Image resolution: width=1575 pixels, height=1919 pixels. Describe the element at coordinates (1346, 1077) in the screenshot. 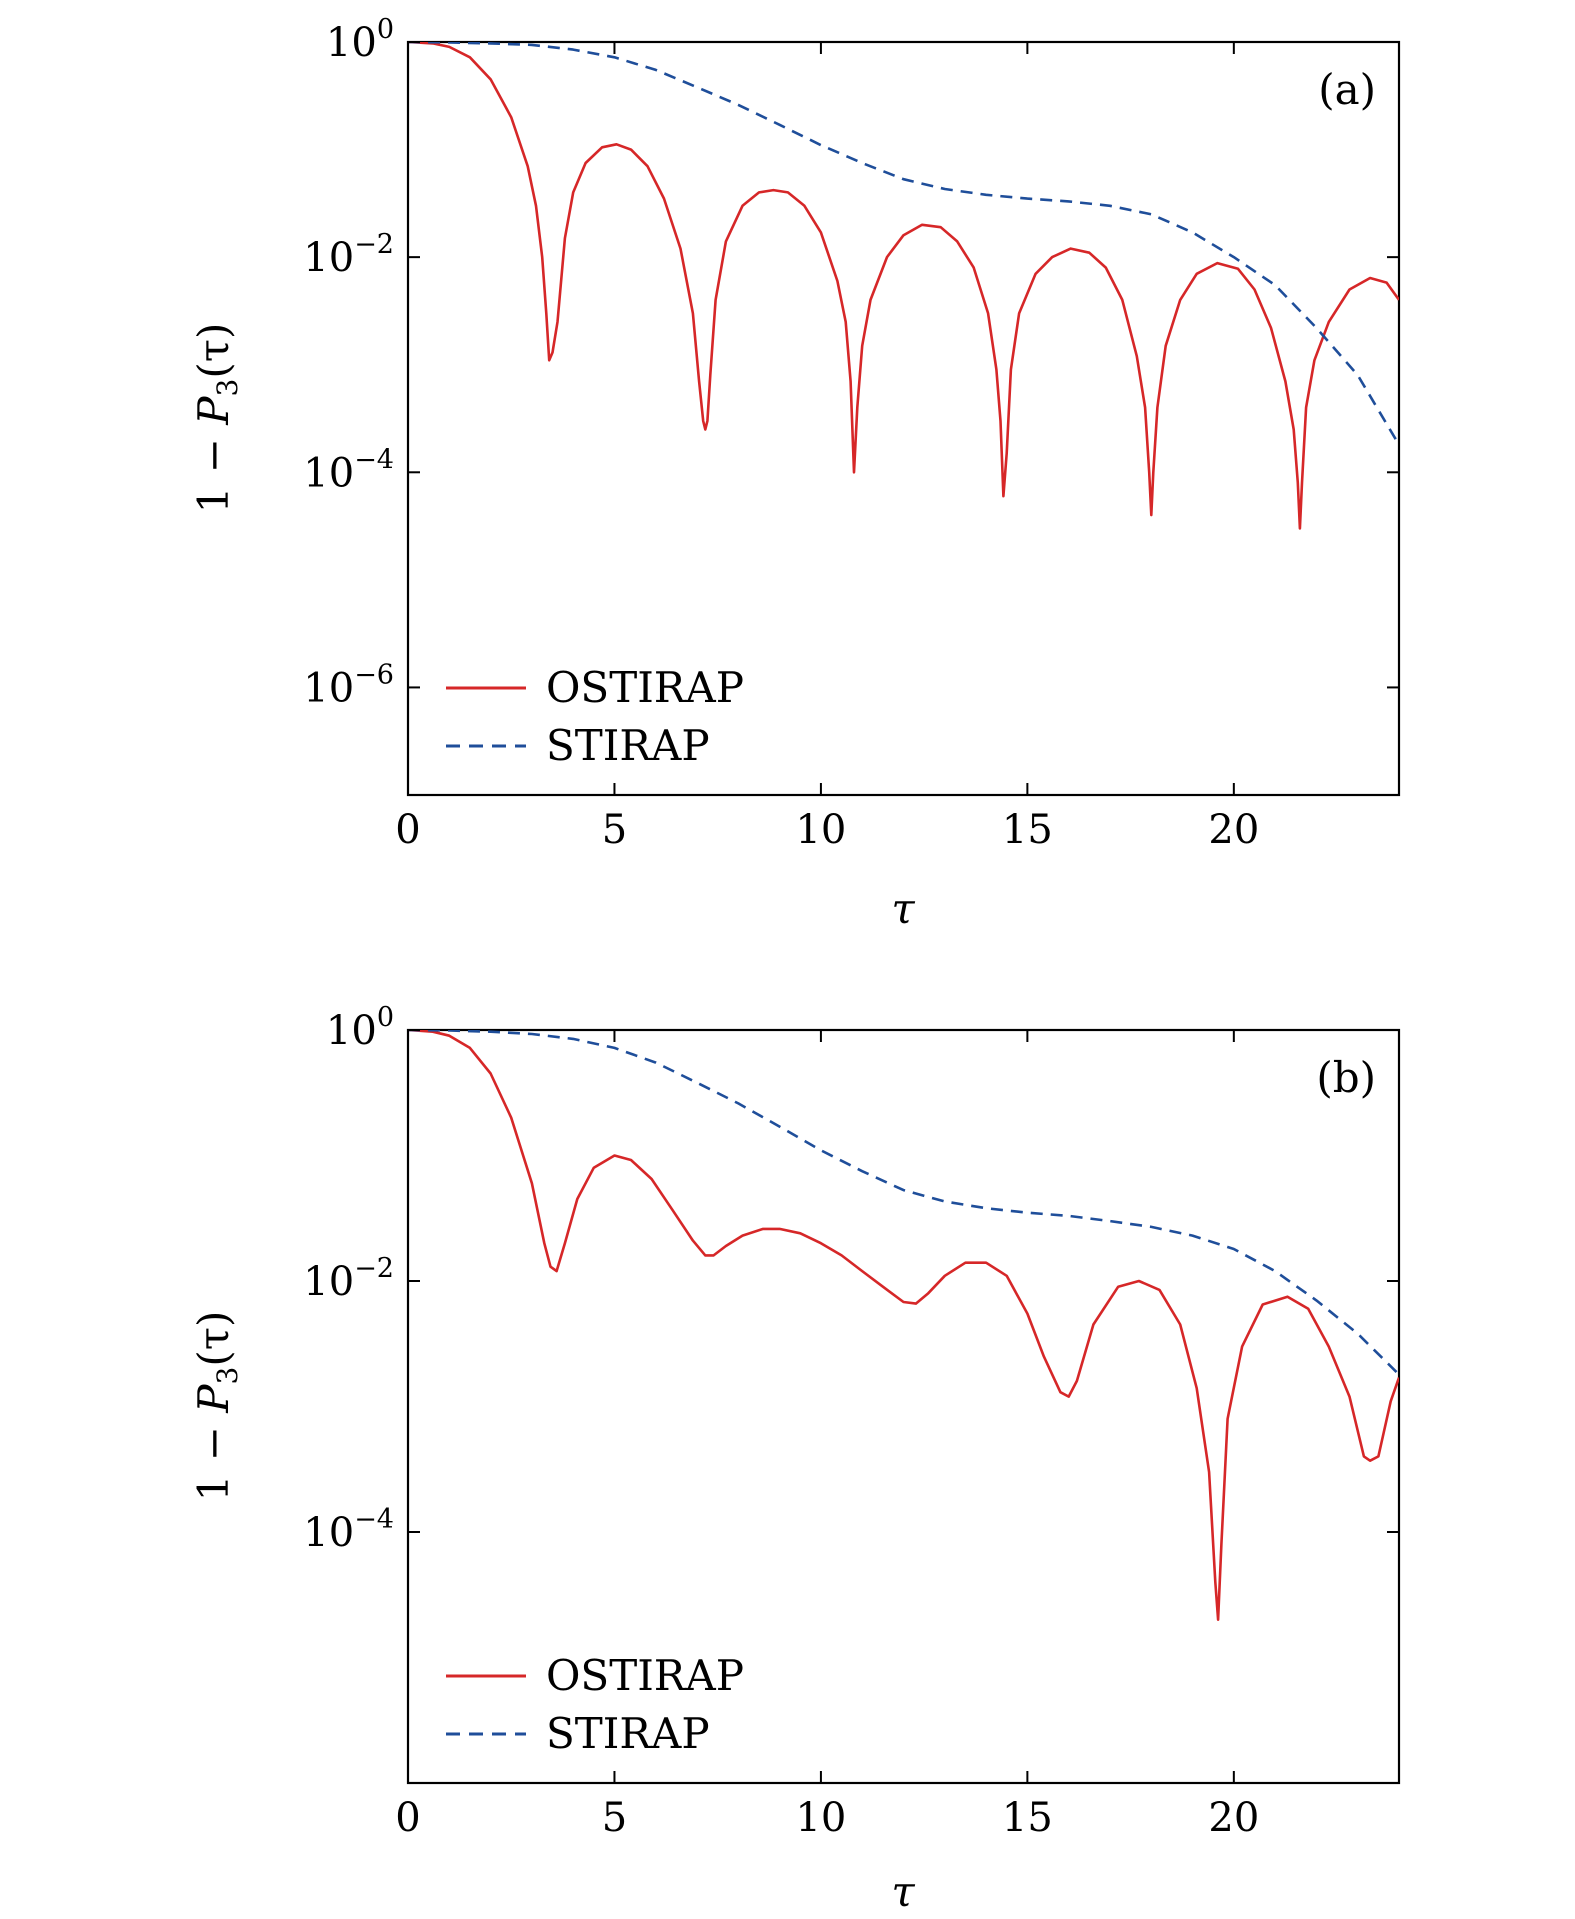

I see `panel-label: (b)` at that location.